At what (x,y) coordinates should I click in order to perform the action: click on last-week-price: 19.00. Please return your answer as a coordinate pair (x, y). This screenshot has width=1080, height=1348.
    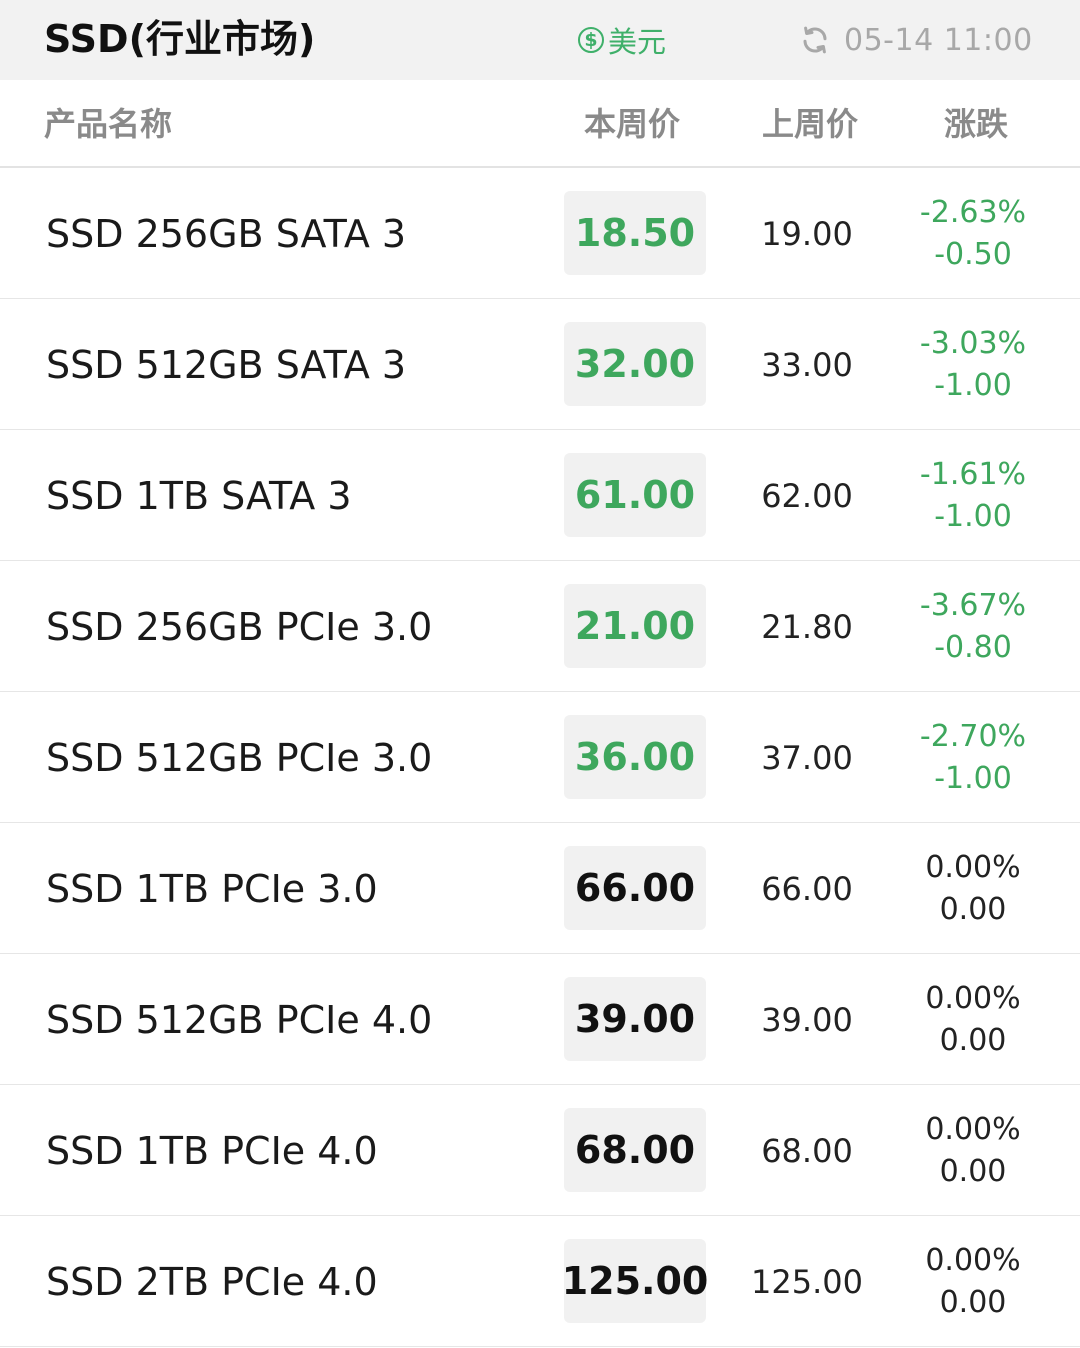
    Looking at the image, I should click on (807, 234).